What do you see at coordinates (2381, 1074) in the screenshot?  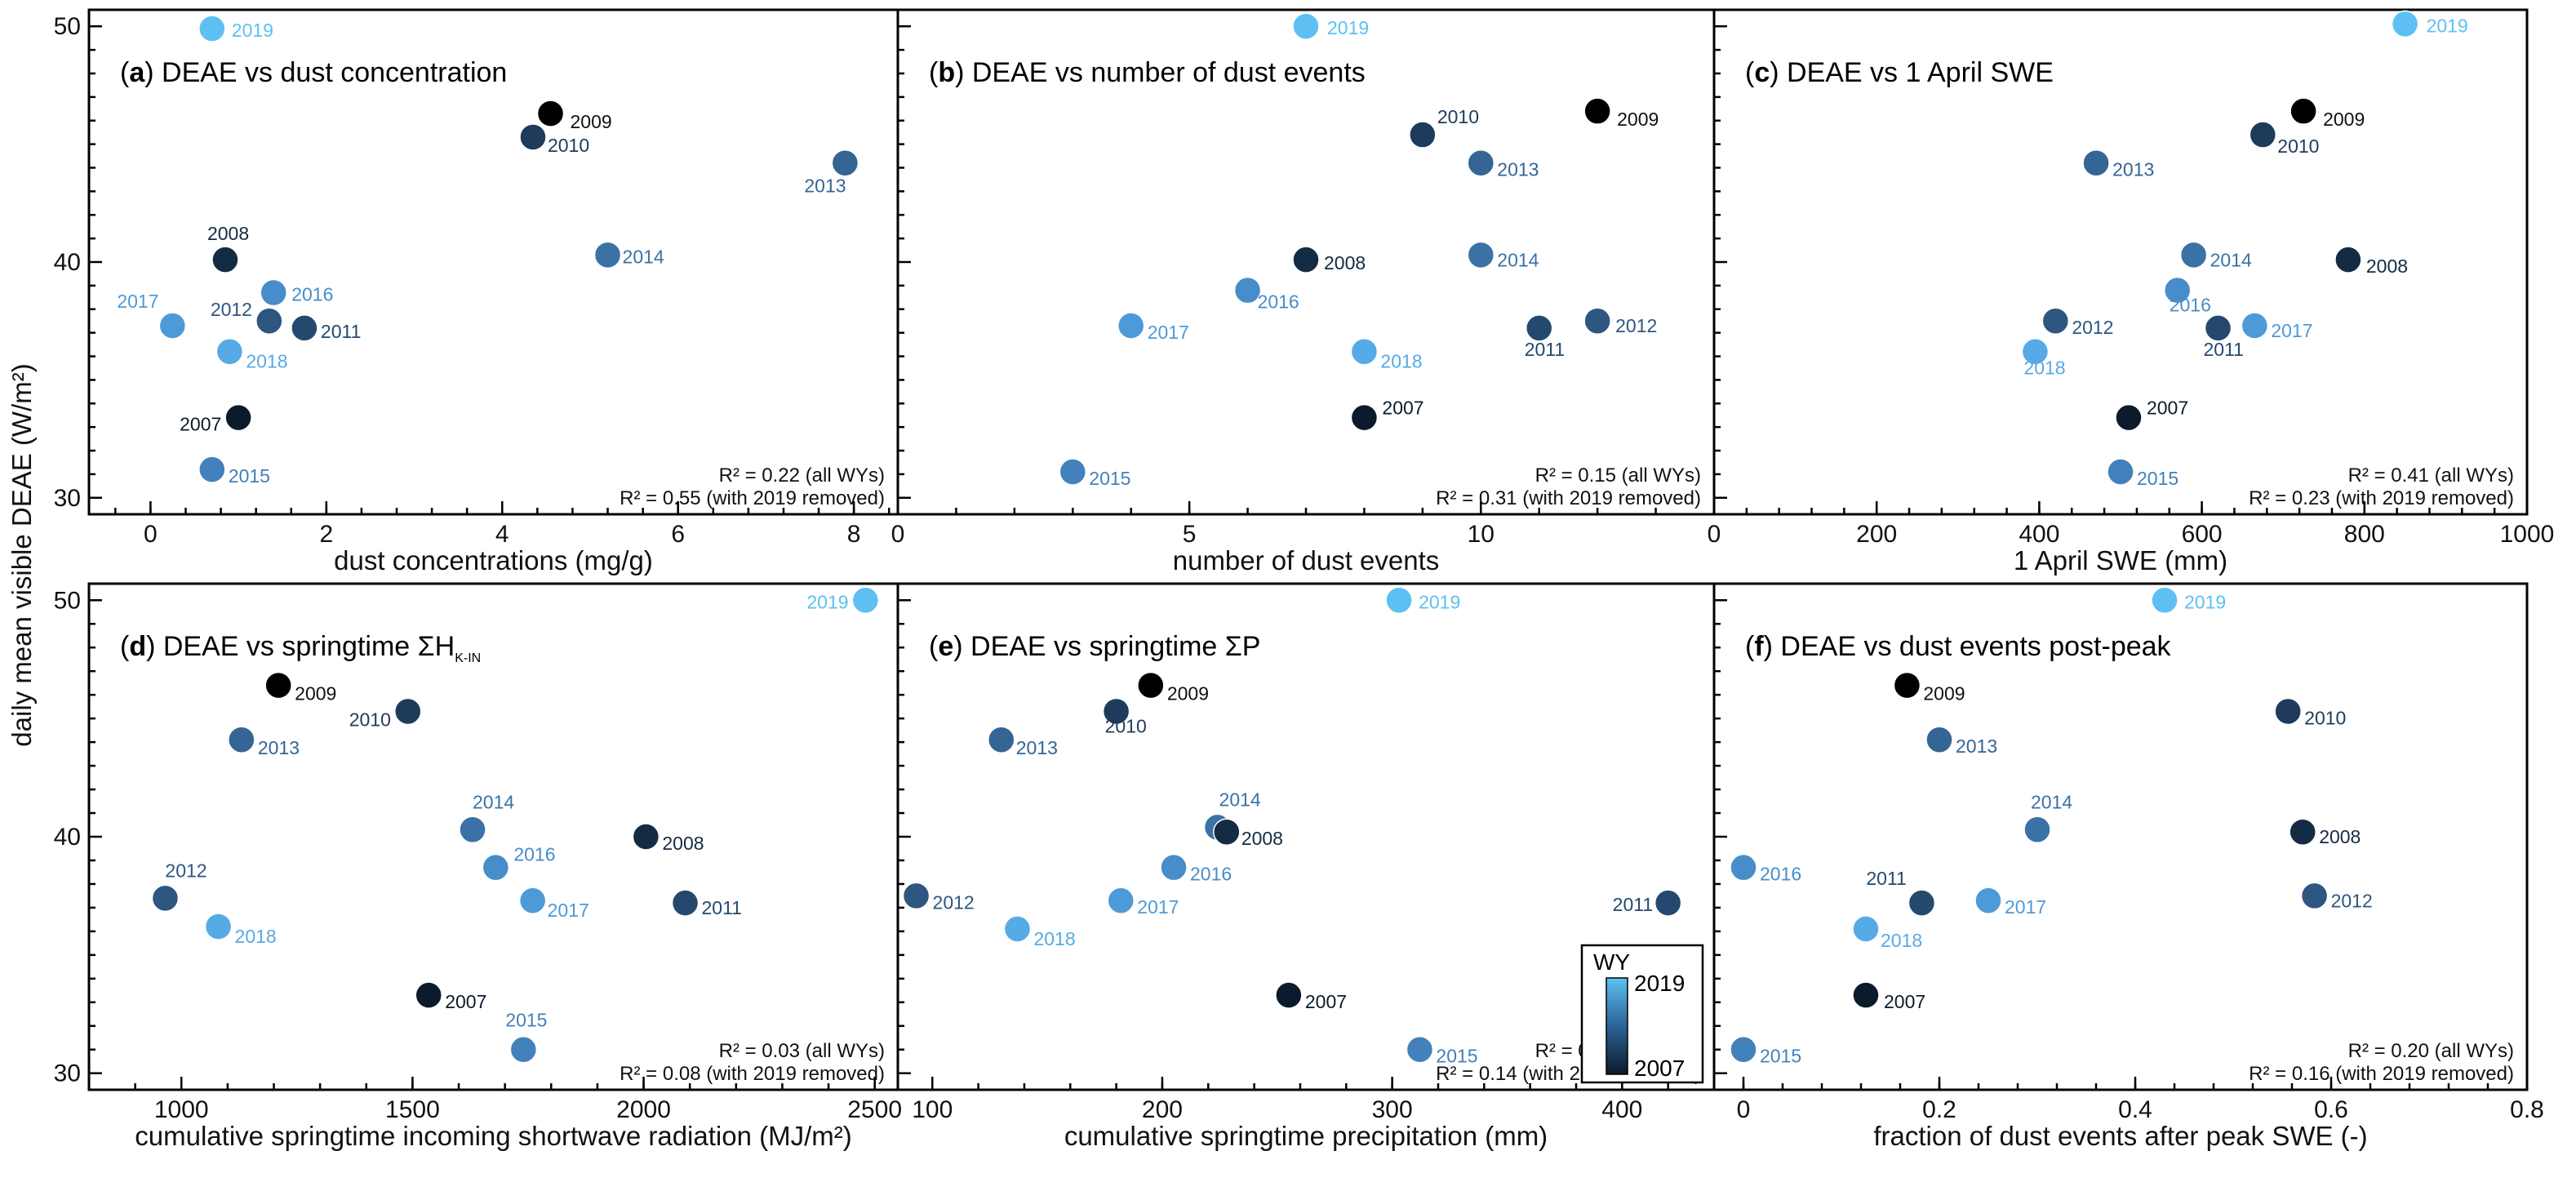 I see `r2-removed-label: R² = 0.16 (with 2019 removed)` at bounding box center [2381, 1074].